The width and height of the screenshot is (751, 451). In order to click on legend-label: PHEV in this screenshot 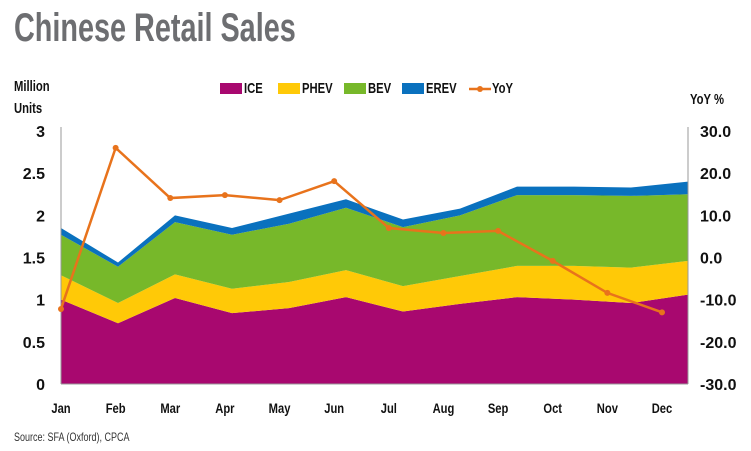, I will do `click(317, 88)`.